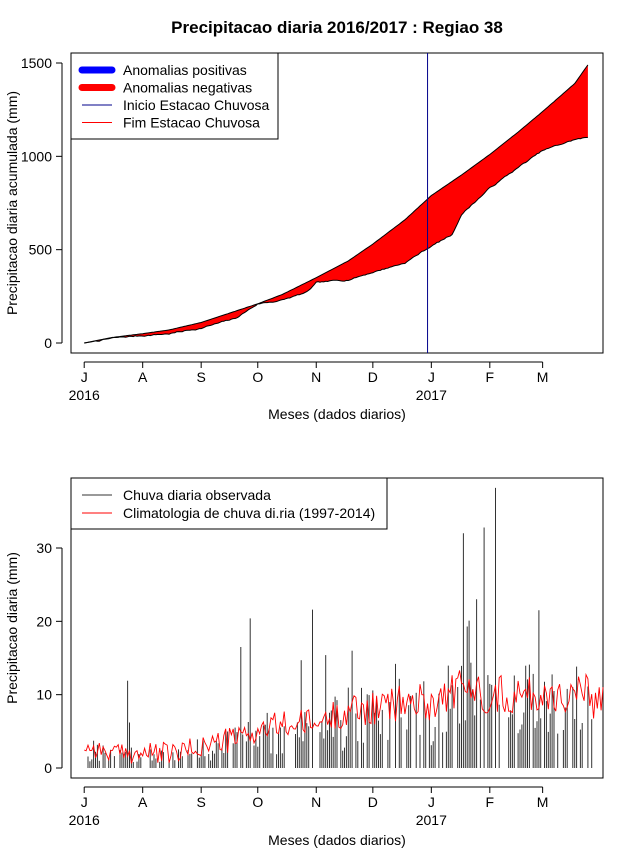 The height and width of the screenshot is (850, 640). Describe the element at coordinates (44, 621) in the screenshot. I see `y-tick-label: 20` at that location.